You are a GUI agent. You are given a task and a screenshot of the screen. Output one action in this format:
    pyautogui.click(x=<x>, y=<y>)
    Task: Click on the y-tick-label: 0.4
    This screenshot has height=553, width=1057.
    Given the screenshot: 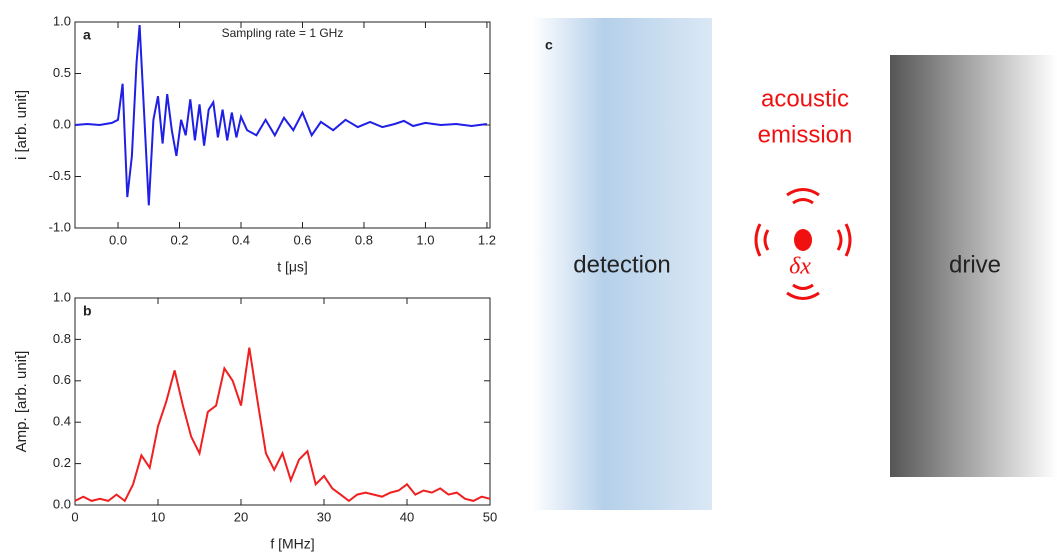 What is the action you would take?
    pyautogui.click(x=62, y=421)
    